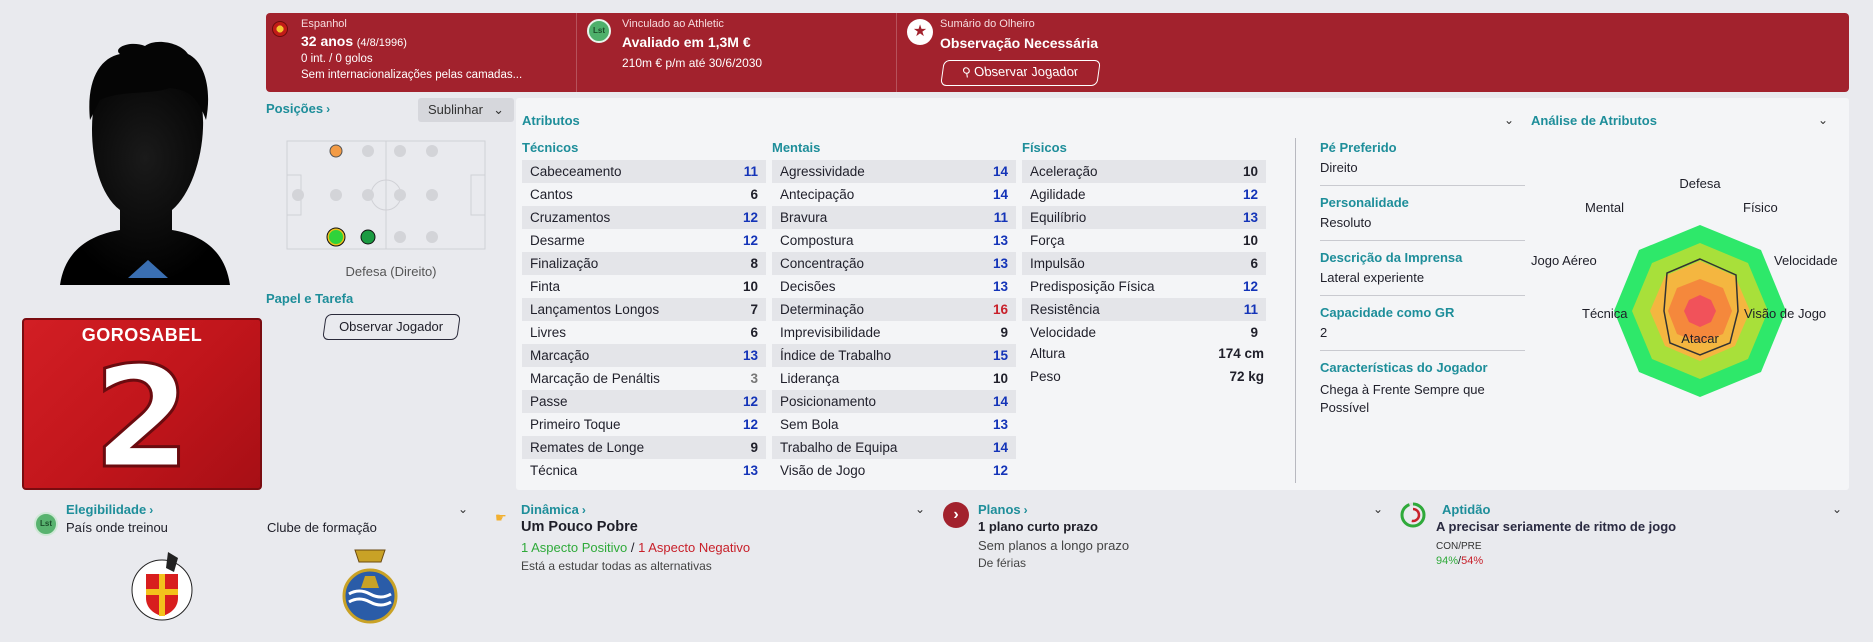 The height and width of the screenshot is (642, 1873). Describe the element at coordinates (310, 298) in the screenshot. I see `role-title: Papel e Tarefa` at that location.